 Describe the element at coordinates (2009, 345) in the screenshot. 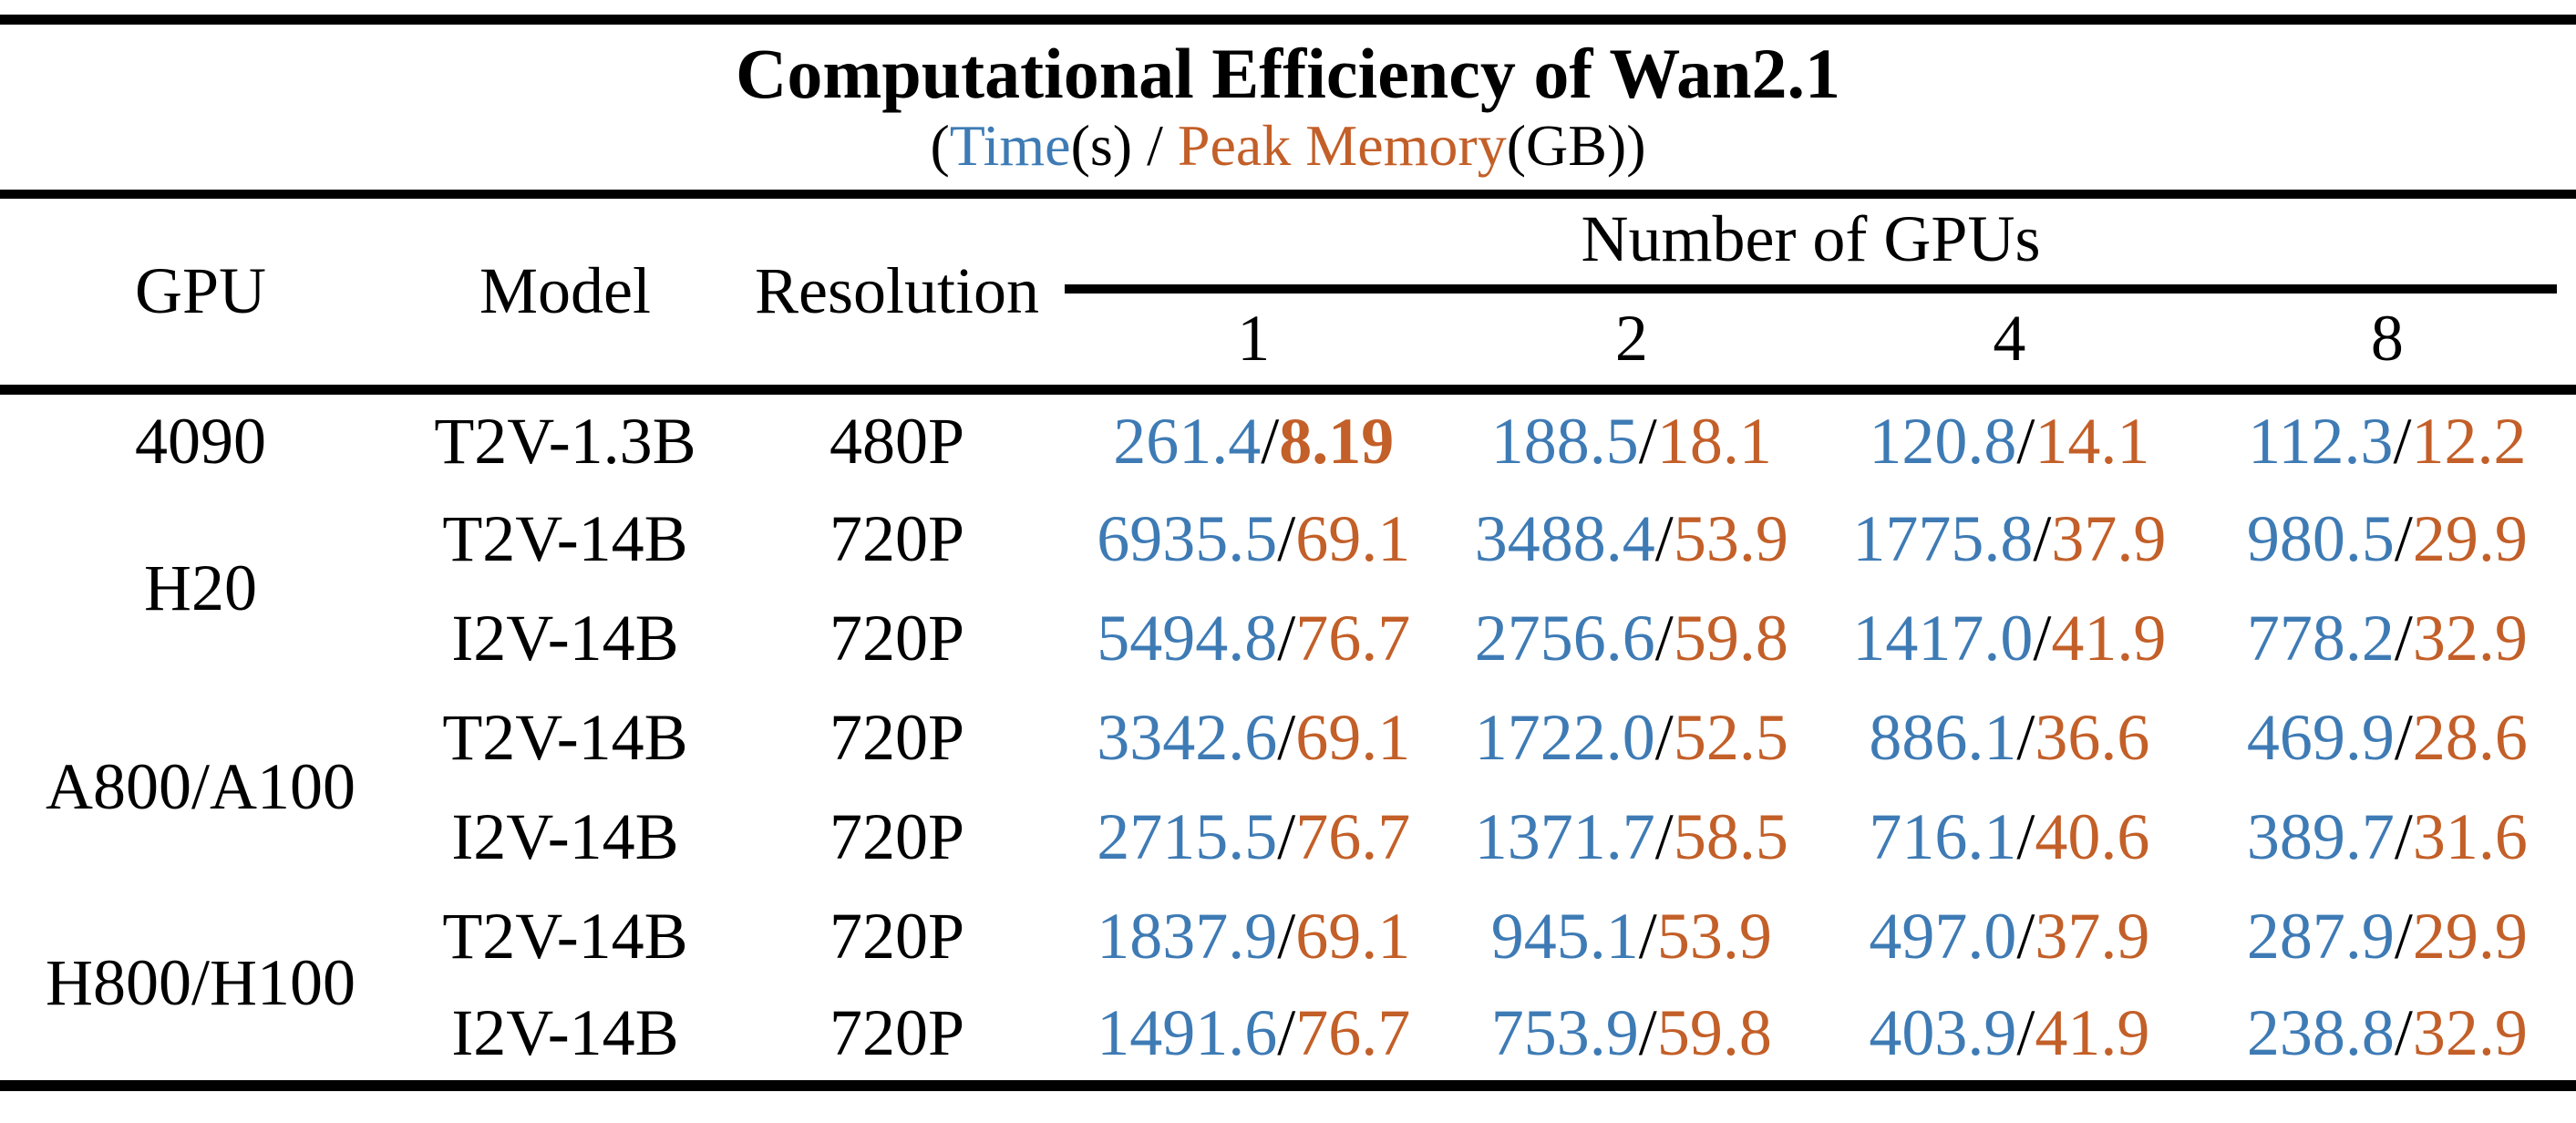

I see `column-header-gpus-4: 4` at that location.